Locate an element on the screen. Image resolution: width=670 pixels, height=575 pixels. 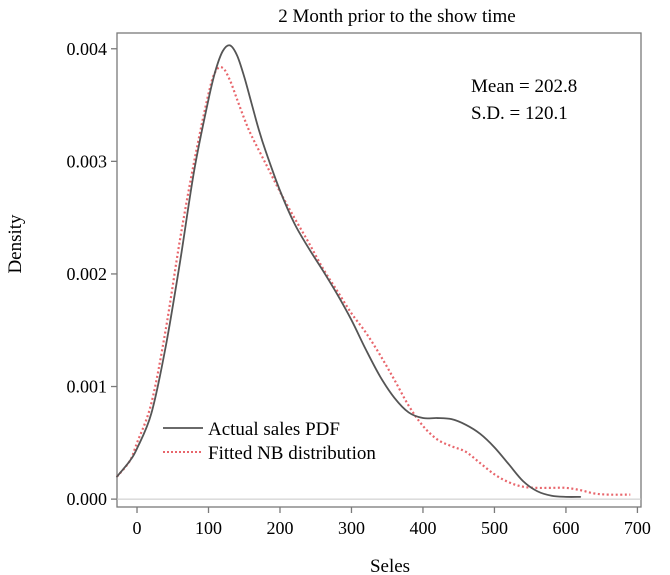
y-axis-label: Density is located at coordinates (15, 244).